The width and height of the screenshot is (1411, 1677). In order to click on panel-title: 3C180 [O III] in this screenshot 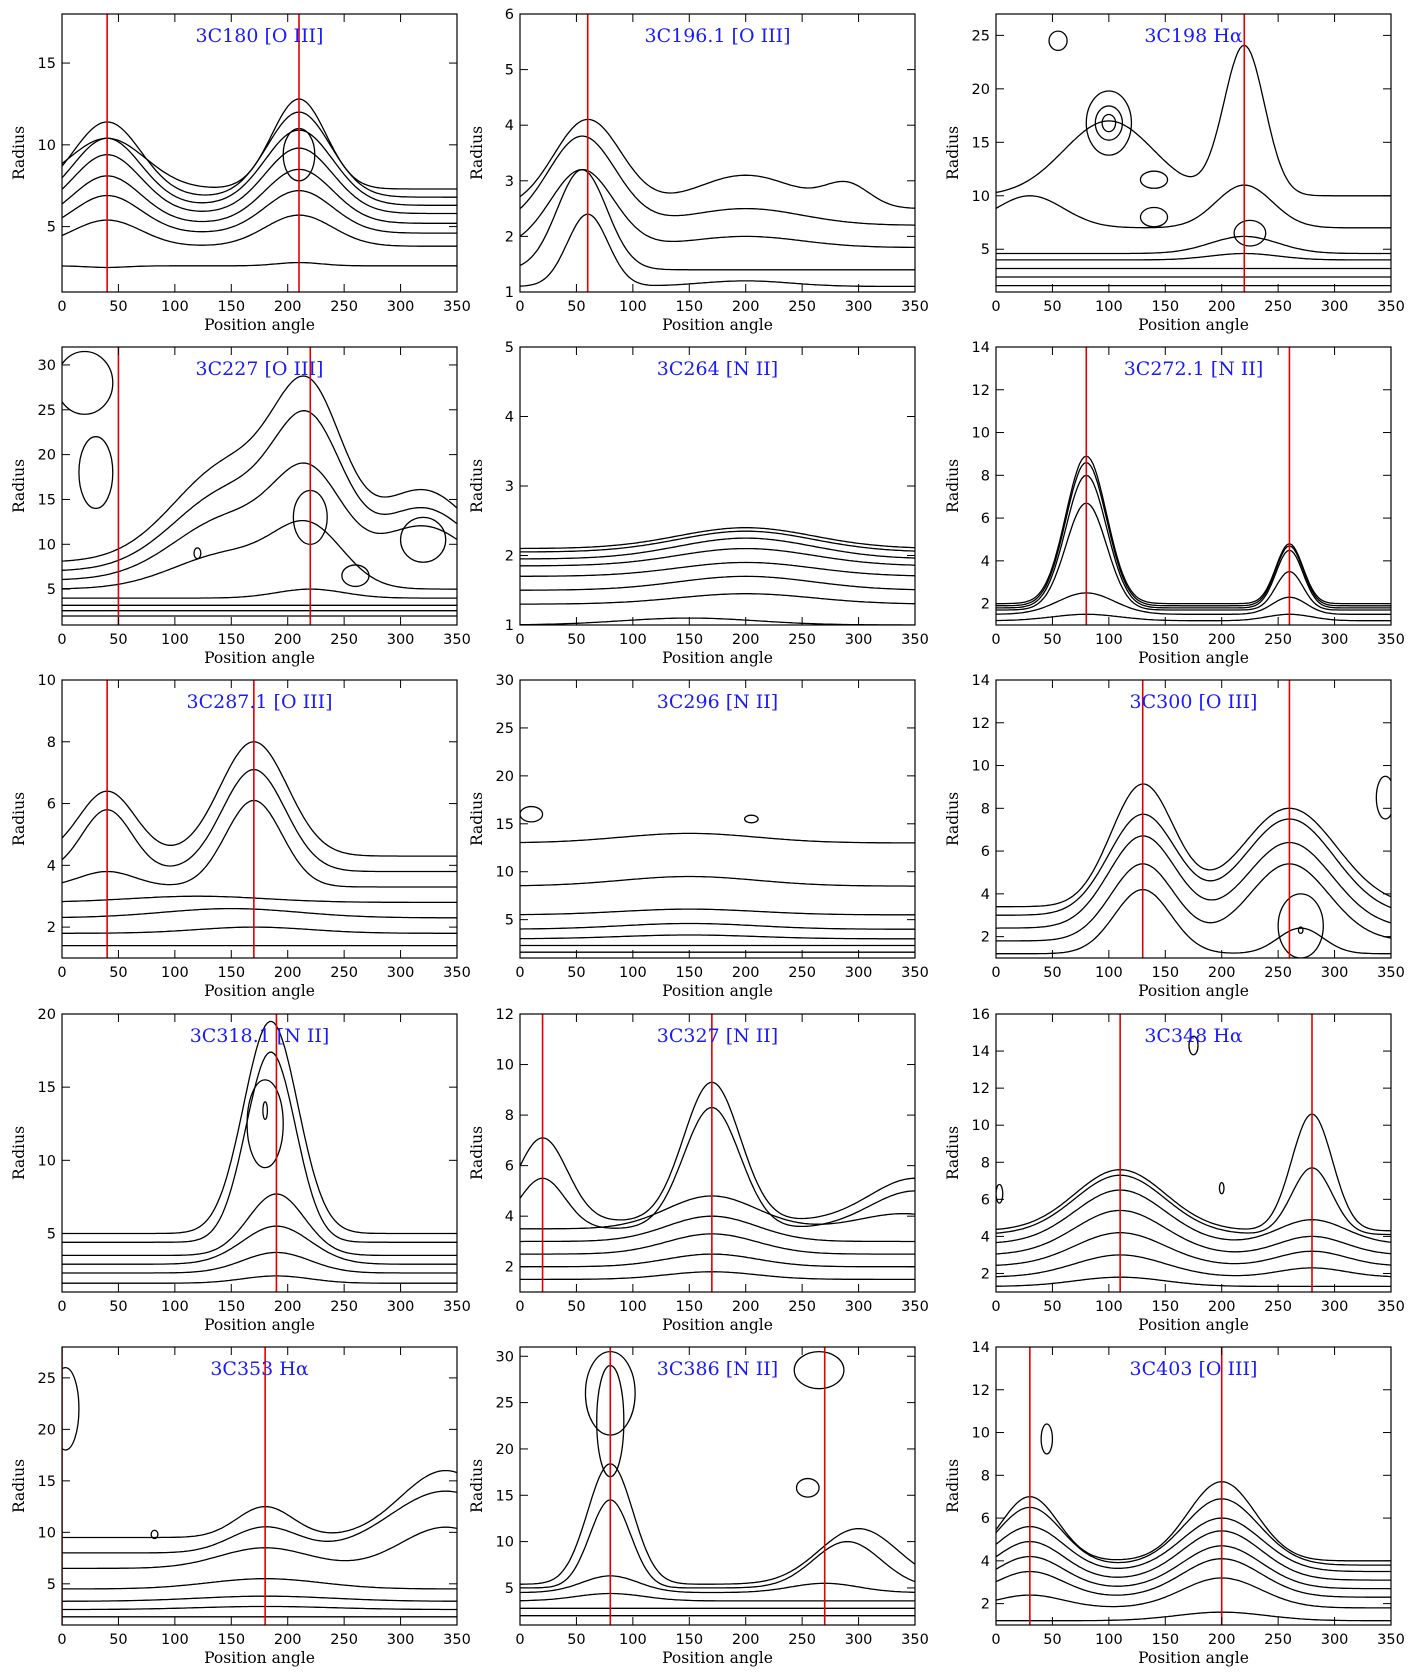, I will do `click(260, 36)`.